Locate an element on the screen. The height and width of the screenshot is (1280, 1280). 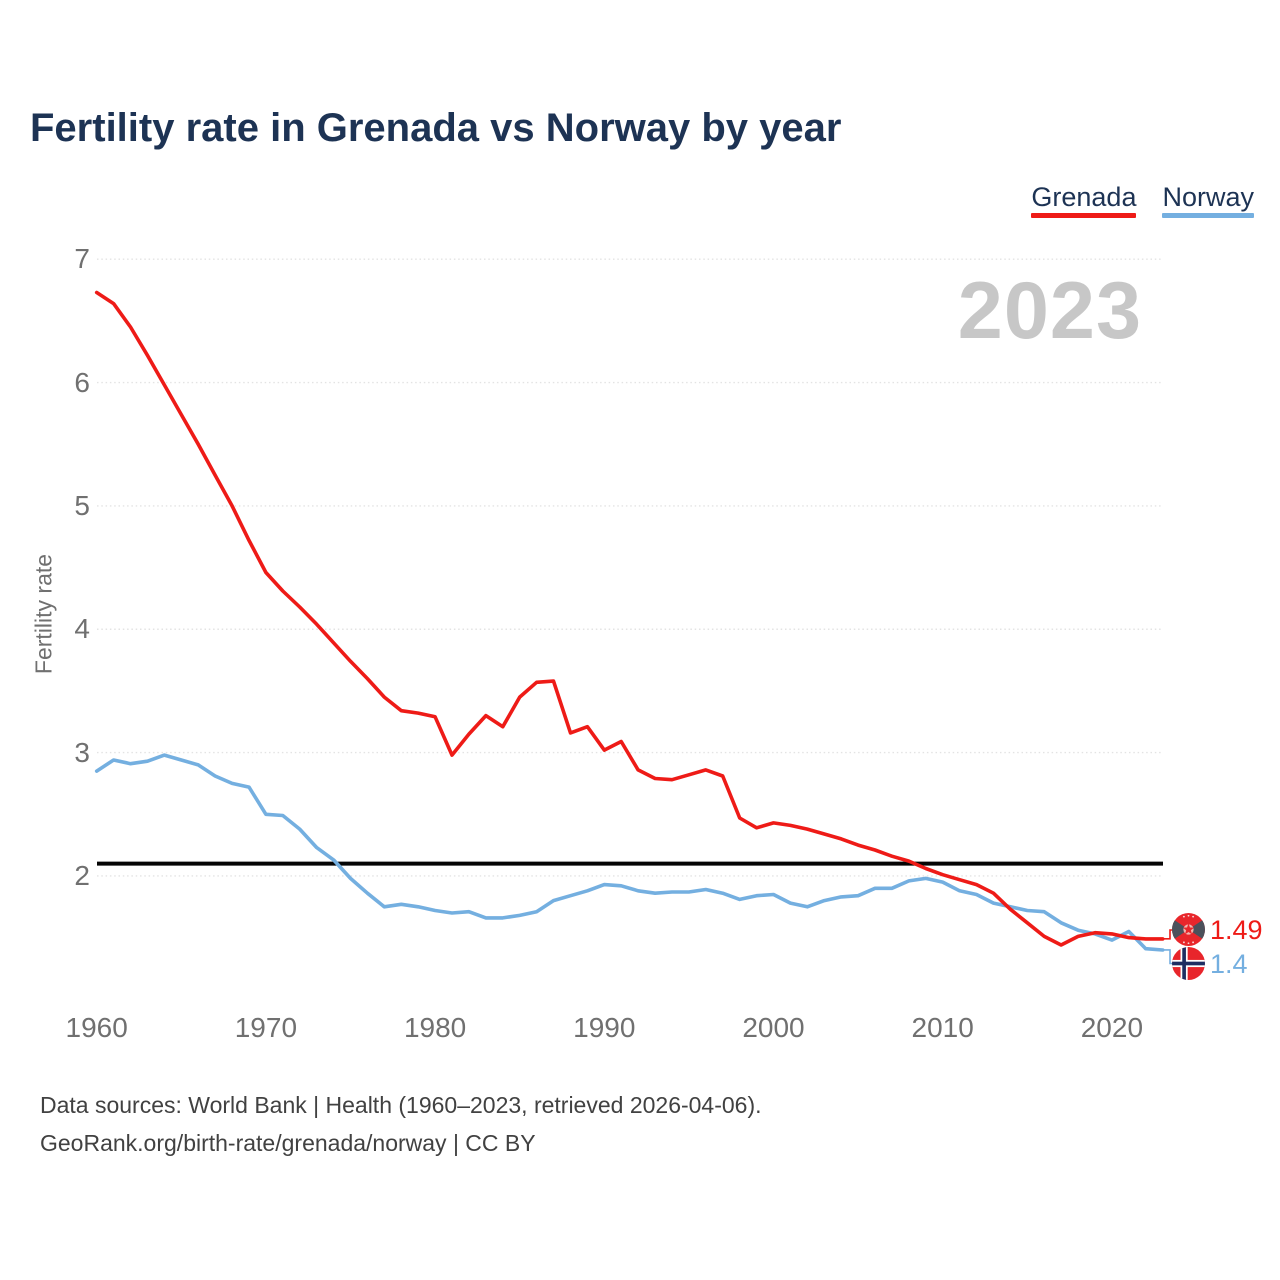
year-watermark: 2023 is located at coordinates (1049, 311).